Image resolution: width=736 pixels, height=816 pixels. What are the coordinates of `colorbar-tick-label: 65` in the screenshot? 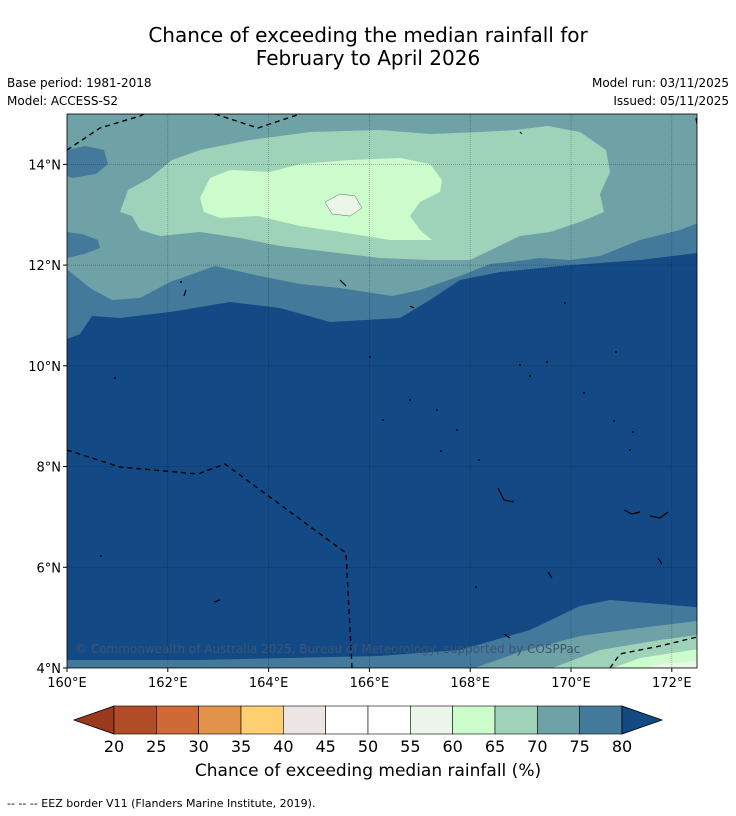 It's located at (495, 746).